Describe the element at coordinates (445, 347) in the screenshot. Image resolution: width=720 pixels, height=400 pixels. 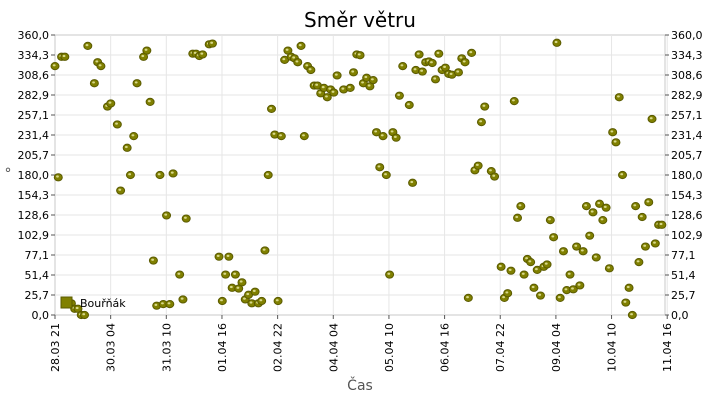
I see `x-tick-label: 06.04 16` at that location.